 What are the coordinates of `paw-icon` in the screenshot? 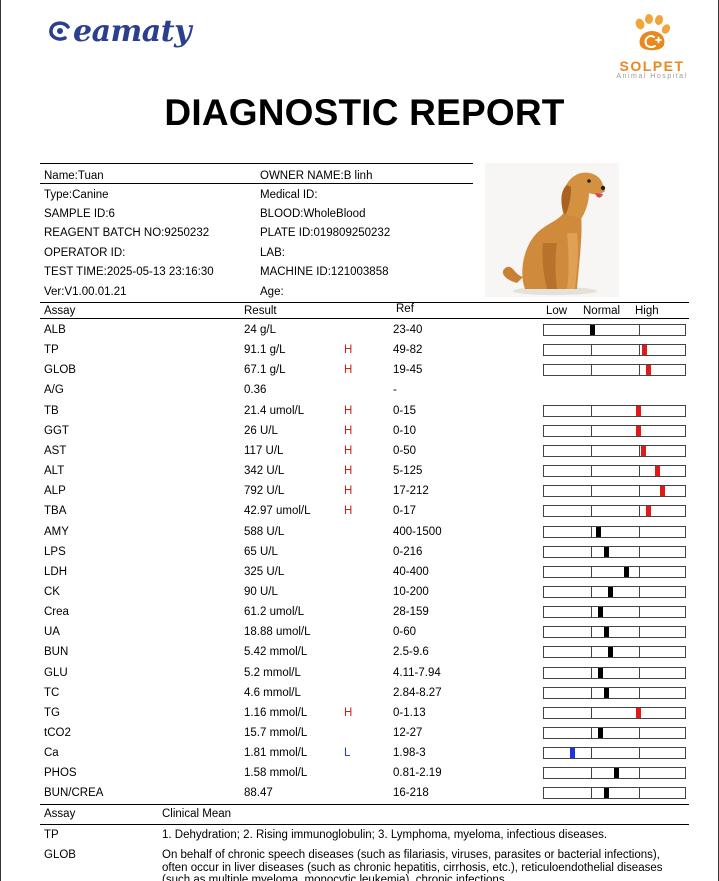 It's located at (653, 32).